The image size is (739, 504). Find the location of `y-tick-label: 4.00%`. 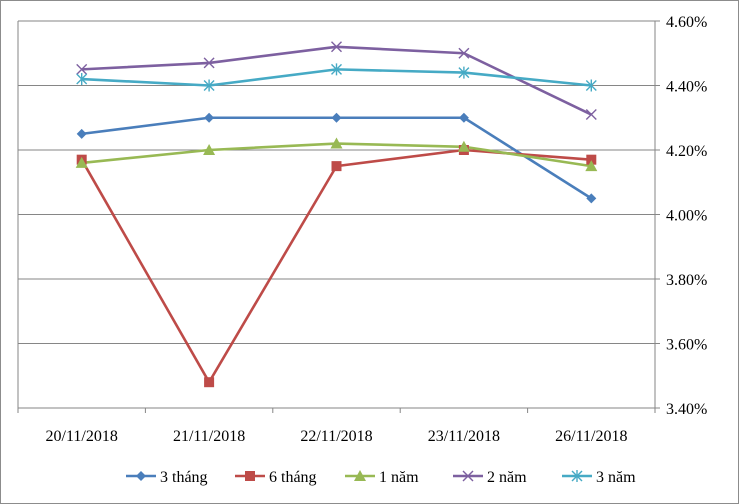

y-tick-label: 4.00% is located at coordinates (686, 216).